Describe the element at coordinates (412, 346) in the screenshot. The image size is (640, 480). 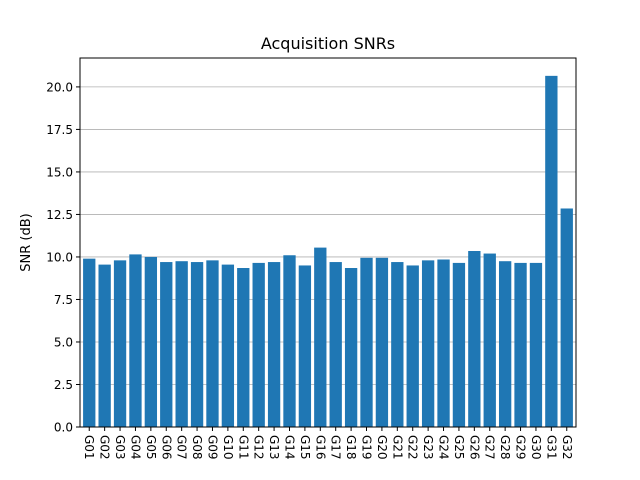
I see `bar-g22` at that location.